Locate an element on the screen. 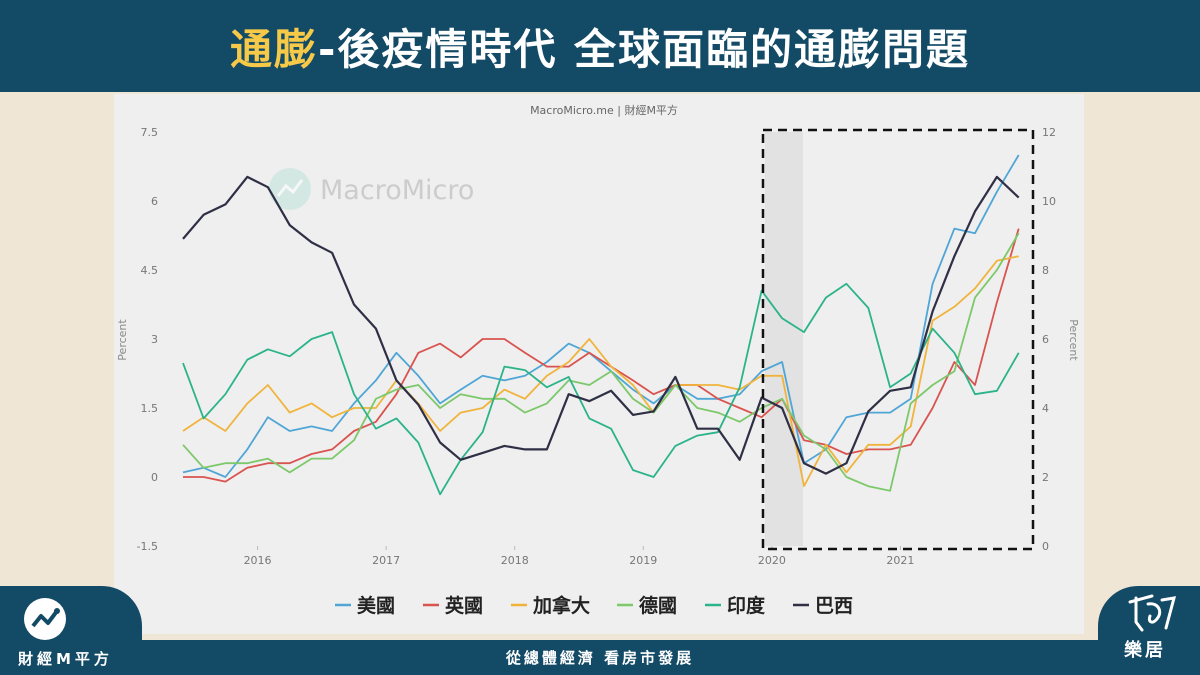 This screenshot has height=675, width=1200. legend-label-0: 美國 is located at coordinates (376, 605).